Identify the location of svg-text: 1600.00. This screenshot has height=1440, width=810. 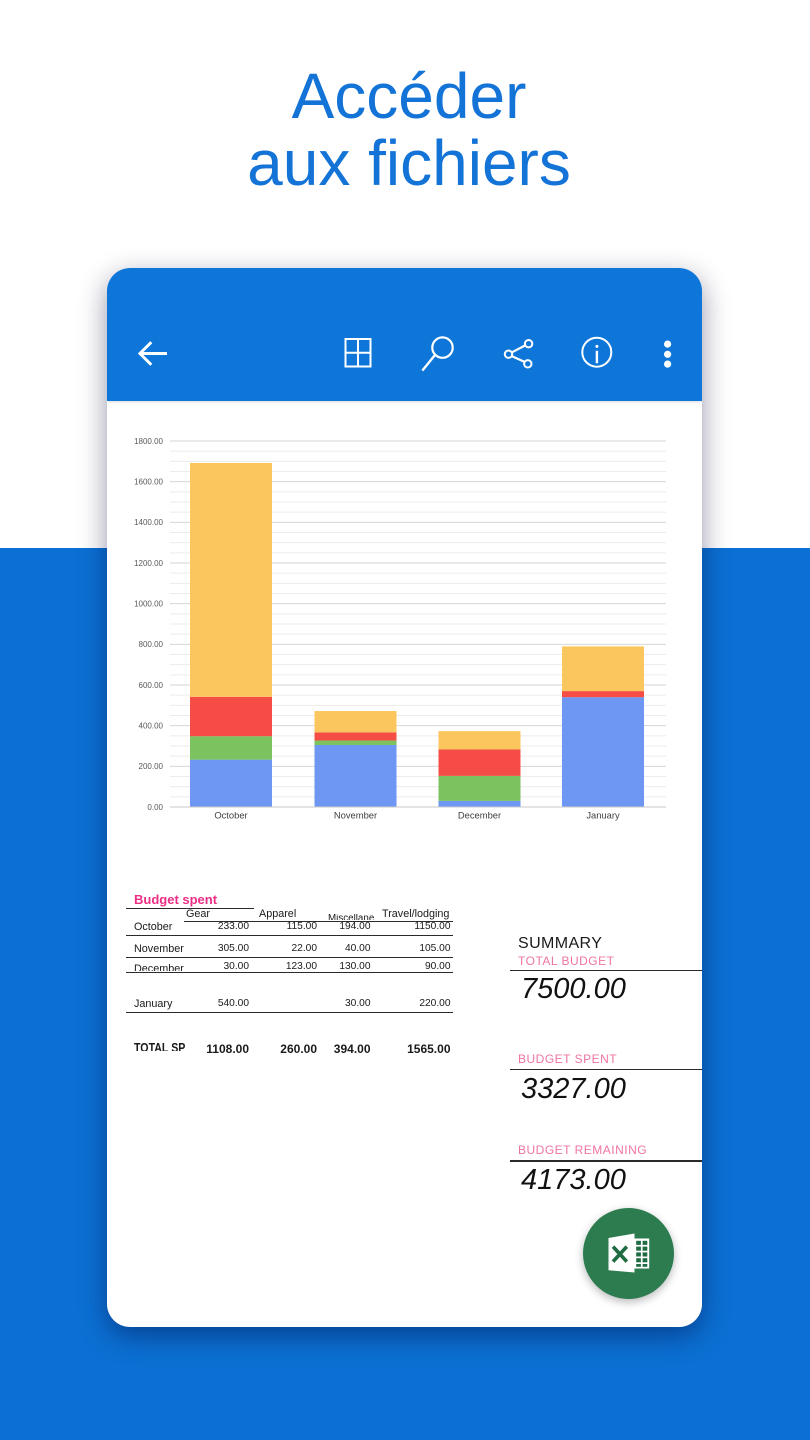
(148, 482).